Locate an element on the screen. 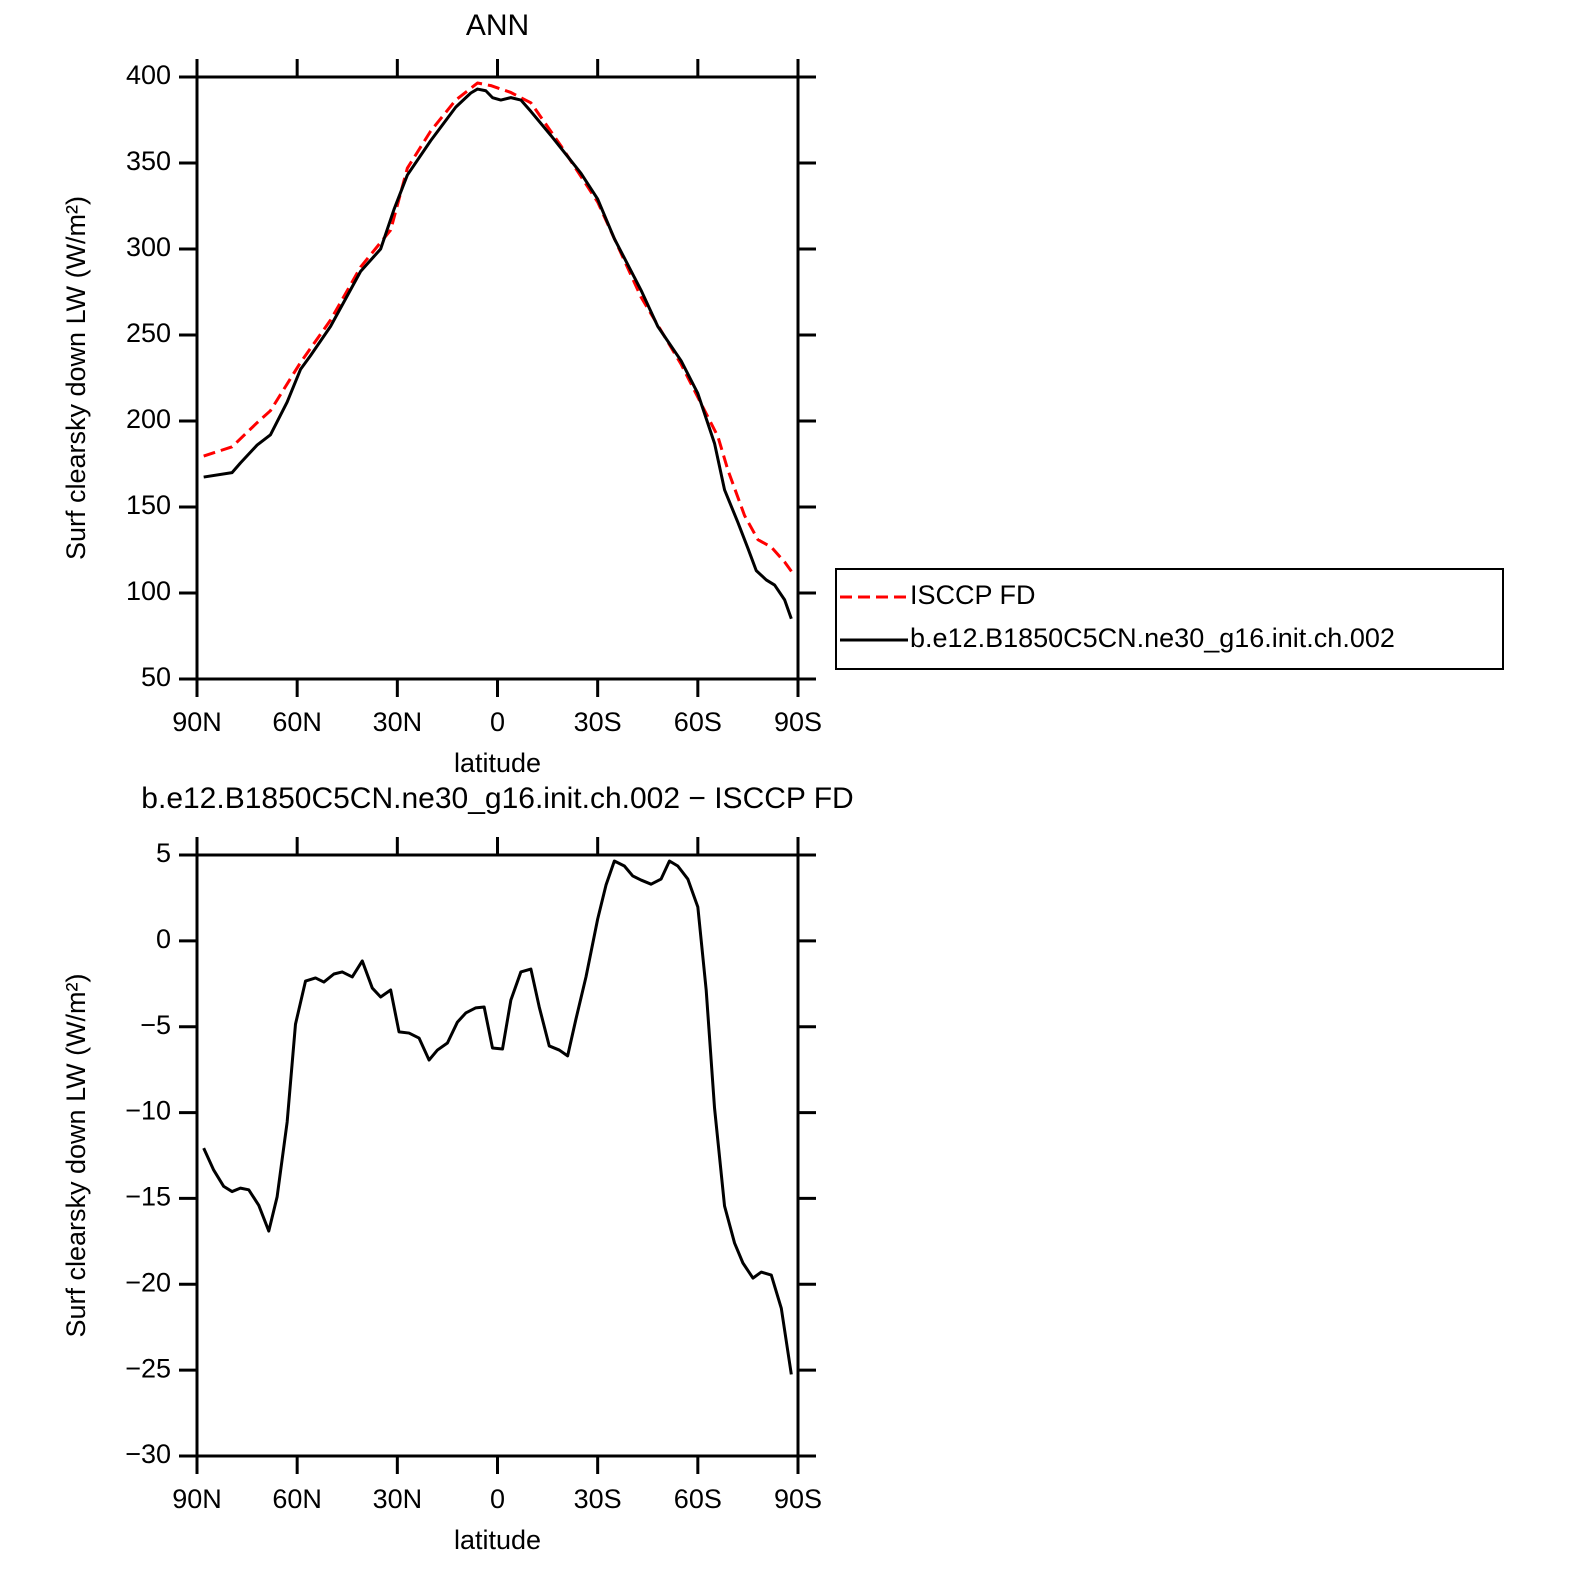 The width and height of the screenshot is (1572, 1569). y-tick-label: −10 is located at coordinates (148, 1111).